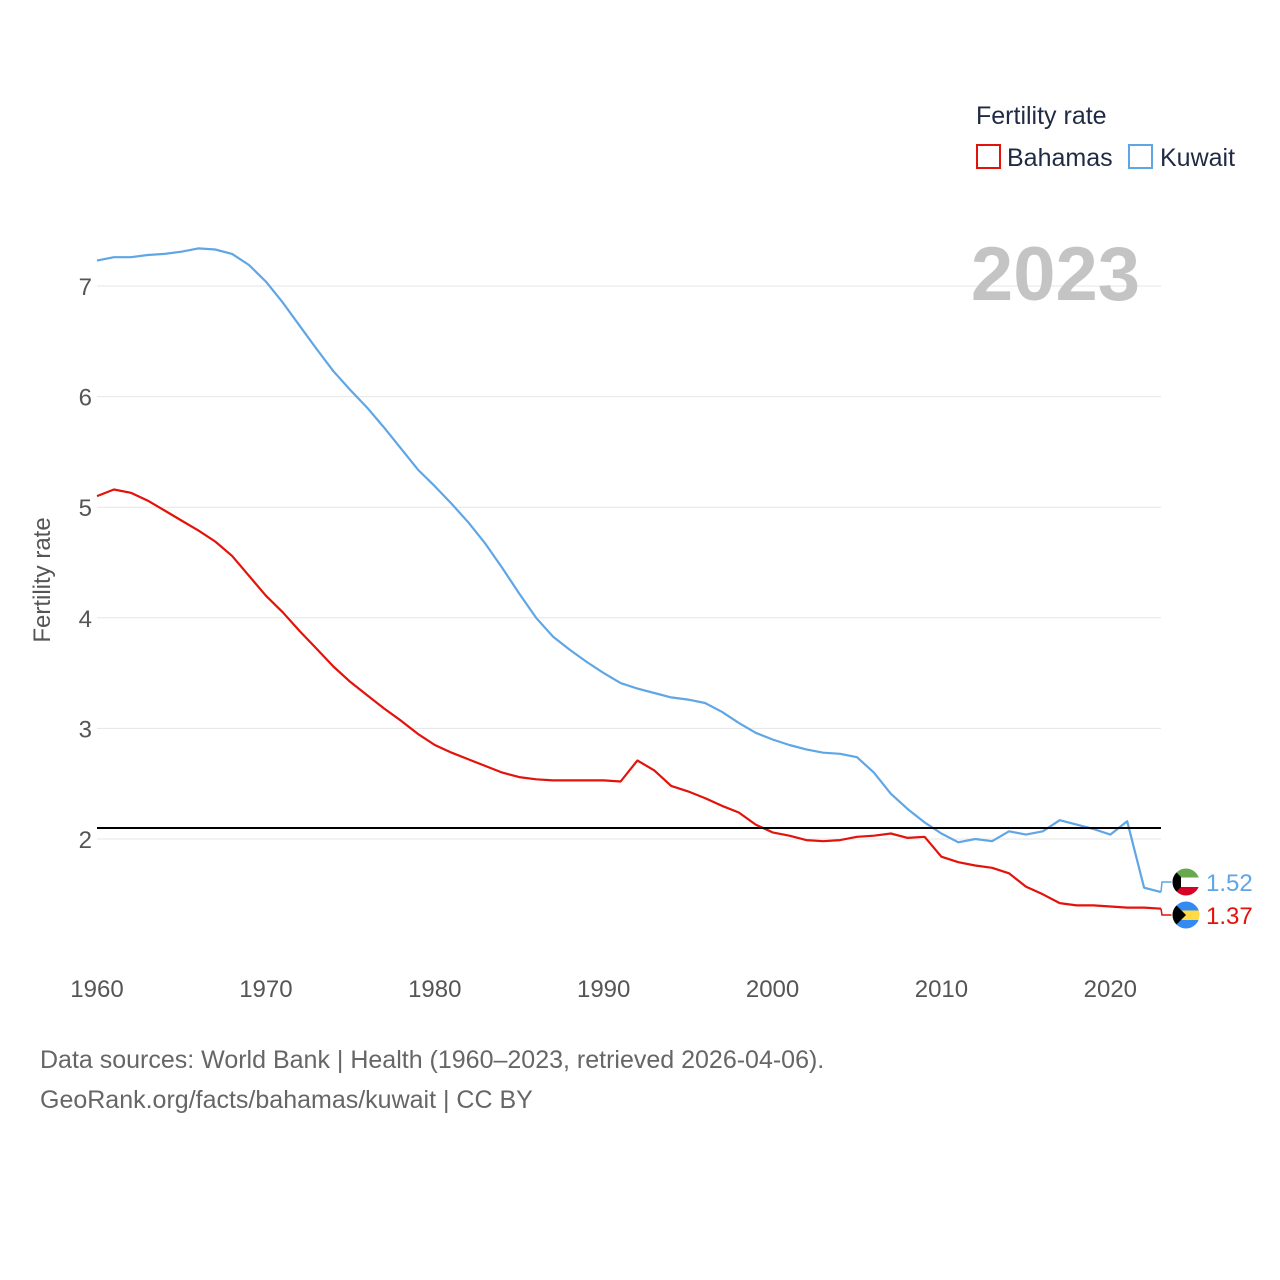  I want to click on legend-label-bahamas: Bahamas, so click(1060, 158).